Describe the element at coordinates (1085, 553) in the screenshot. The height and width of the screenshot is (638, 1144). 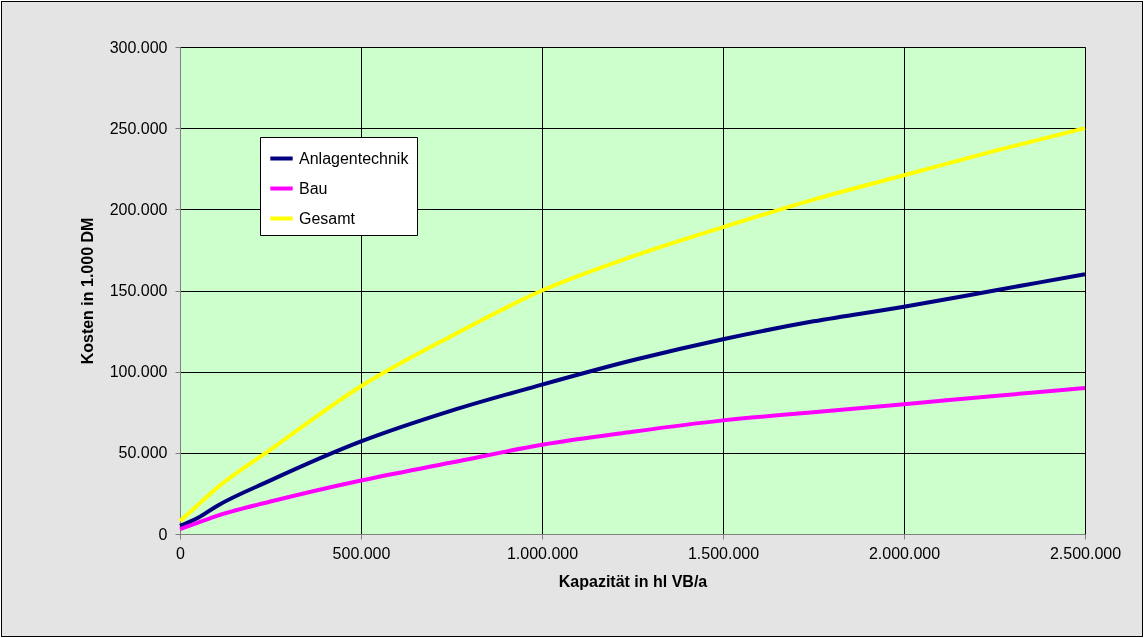
I see `x-tick-label: 2.500.000` at that location.